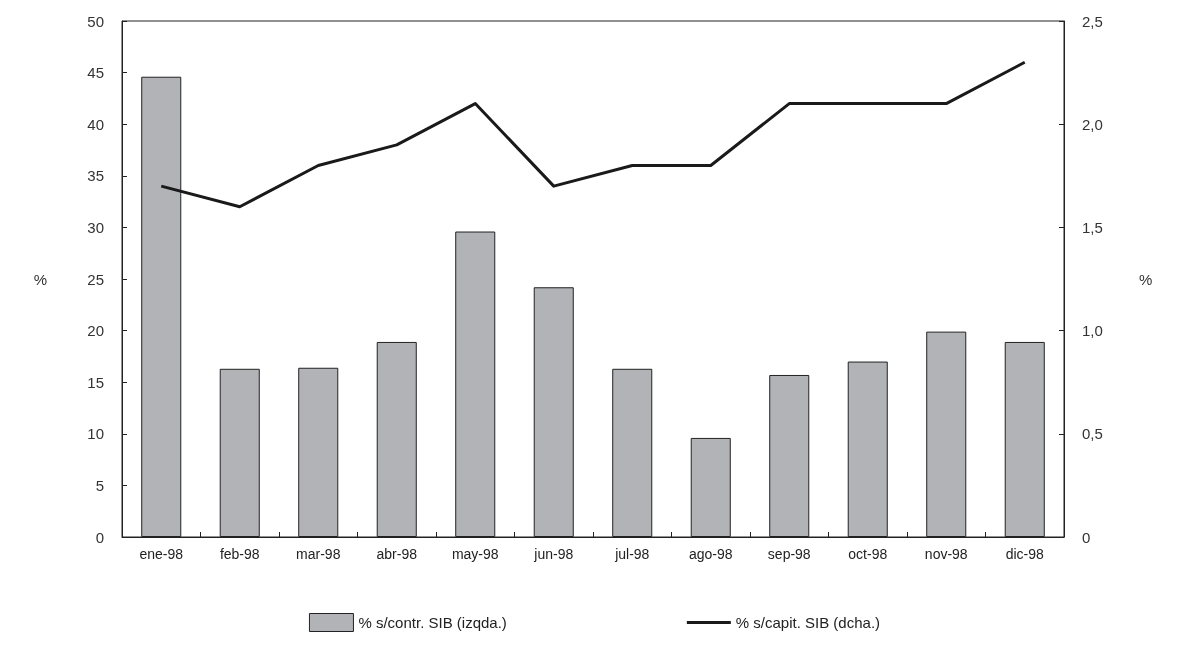 The image size is (1189, 645). Describe the element at coordinates (553, 554) in the screenshot. I see `x-tick-label: jun-98` at that location.